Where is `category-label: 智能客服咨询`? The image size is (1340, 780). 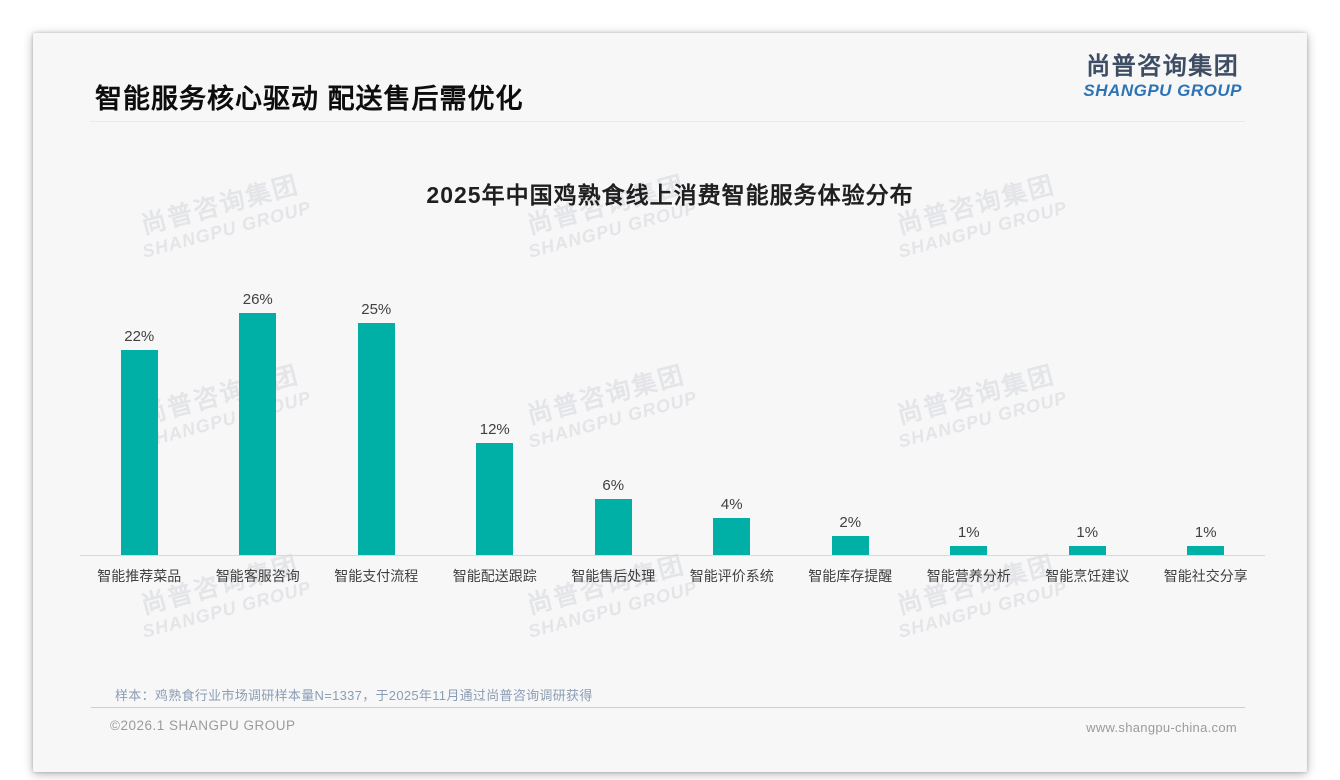
category-label: 智能客服咨询 is located at coordinates (257, 576).